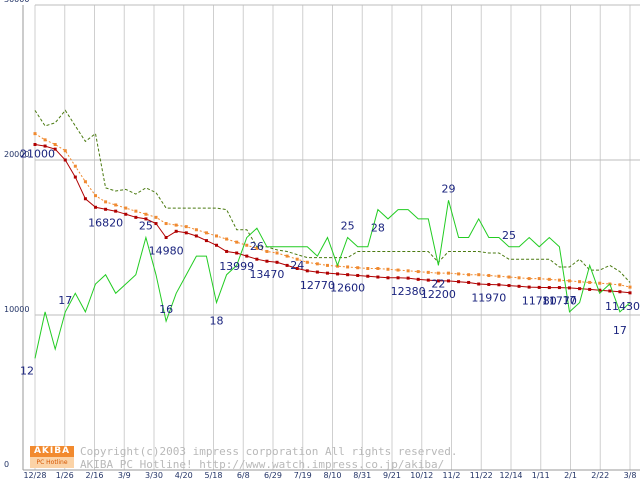 The height and width of the screenshot is (480, 640). What do you see at coordinates (27, 370) in the screenshot?
I see `data-label: 12` at bounding box center [27, 370].